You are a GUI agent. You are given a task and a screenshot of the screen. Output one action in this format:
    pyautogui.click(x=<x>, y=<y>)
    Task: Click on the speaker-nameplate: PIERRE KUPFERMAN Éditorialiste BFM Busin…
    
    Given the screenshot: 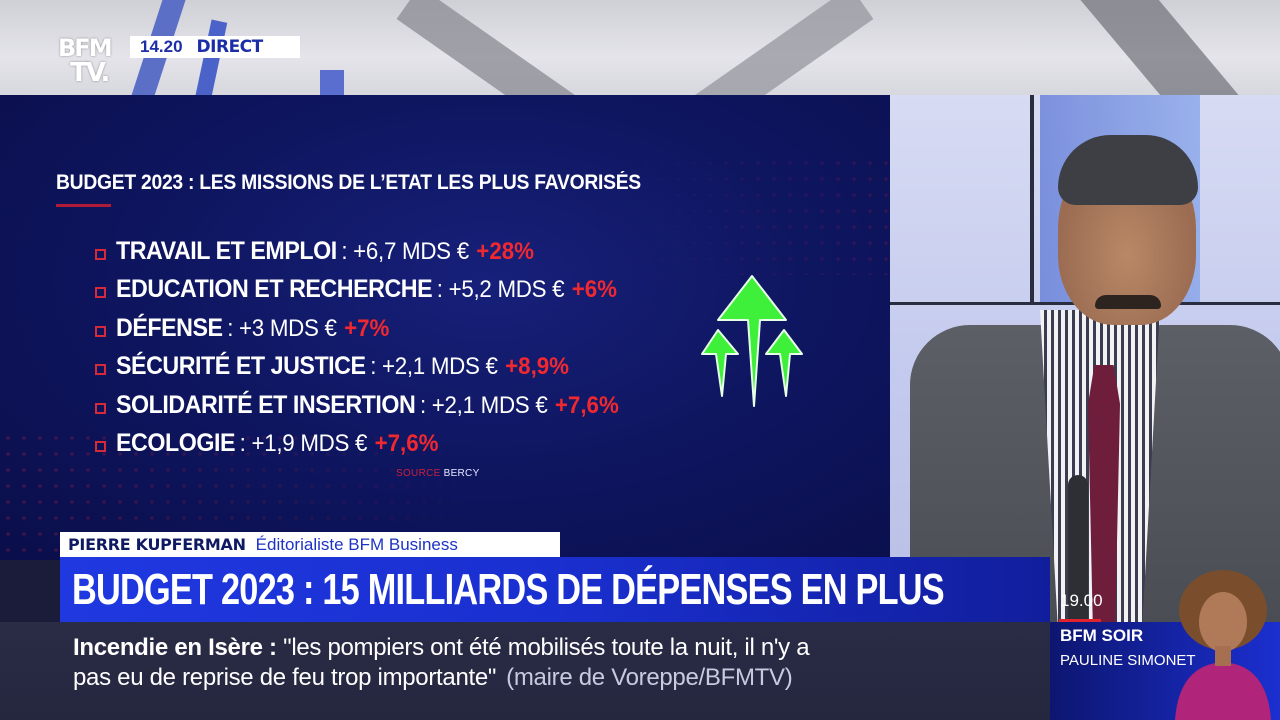 What is the action you would take?
    pyautogui.click(x=310, y=544)
    